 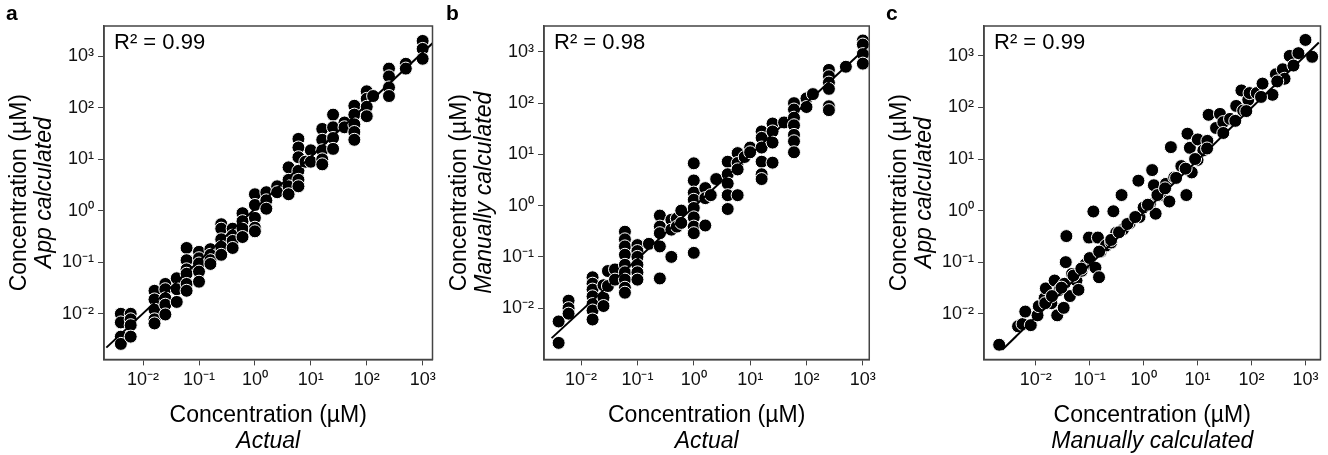 I want to click on x-axis-title: Concentration (µM) Manually calculated, so click(x=1153, y=427).